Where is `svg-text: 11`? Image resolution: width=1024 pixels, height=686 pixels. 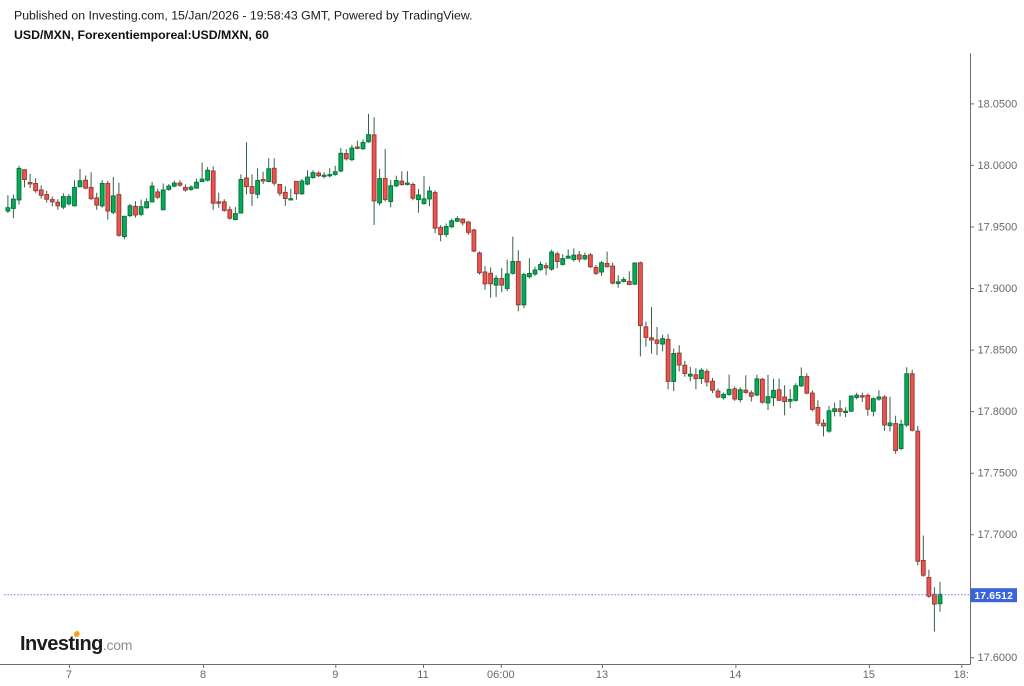 svg-text: 11 is located at coordinates (422, 675).